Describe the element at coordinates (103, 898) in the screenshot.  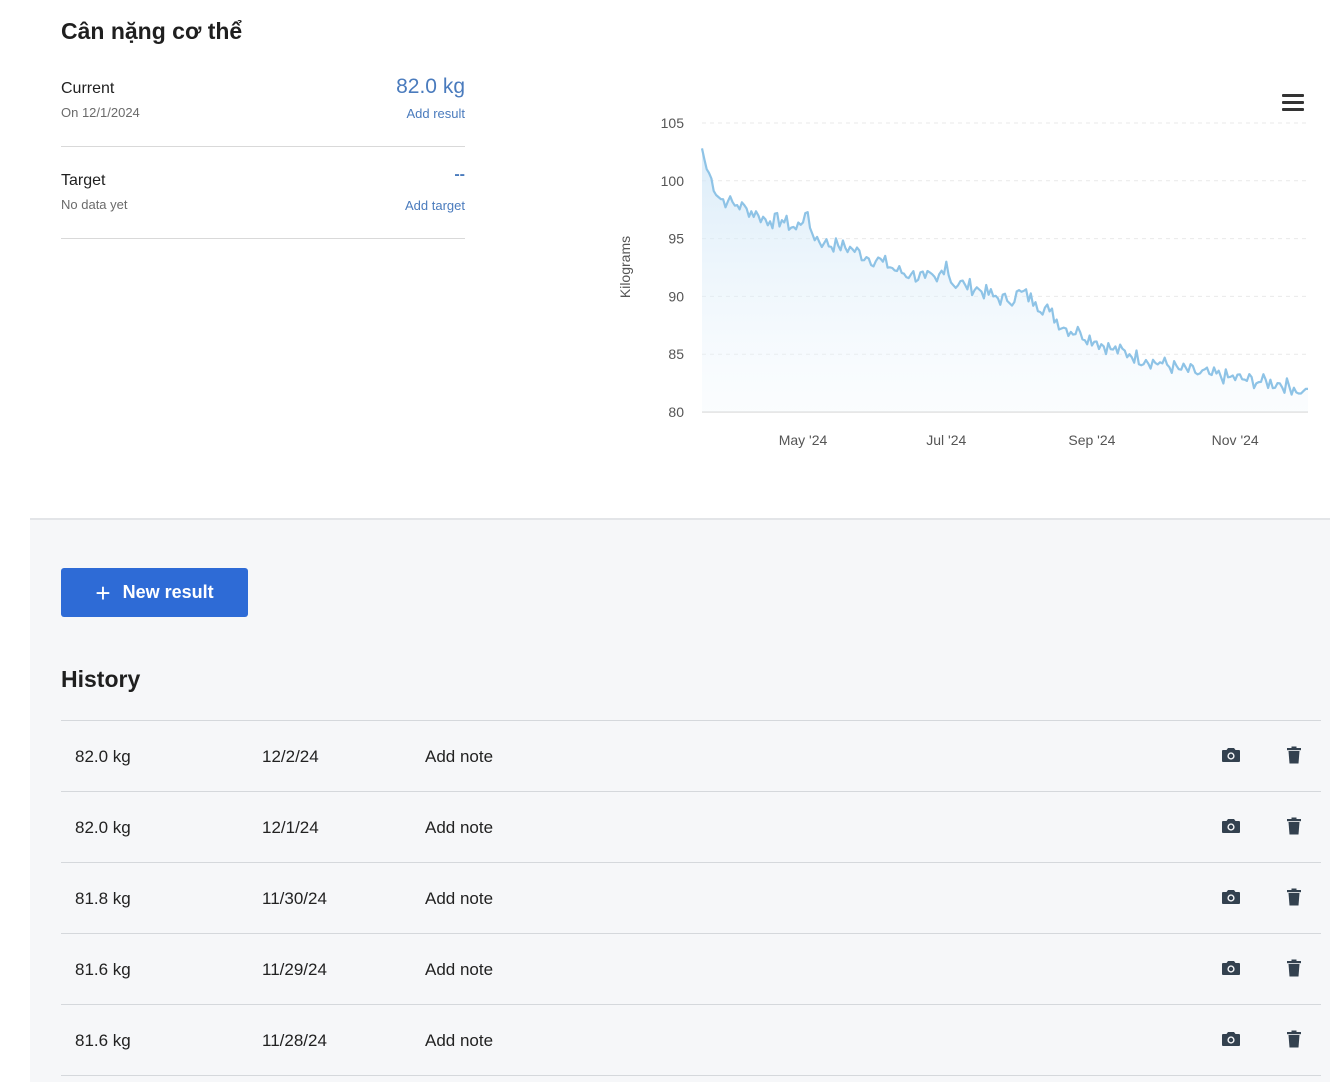
I see `history-weight: 81.8 kg` at that location.